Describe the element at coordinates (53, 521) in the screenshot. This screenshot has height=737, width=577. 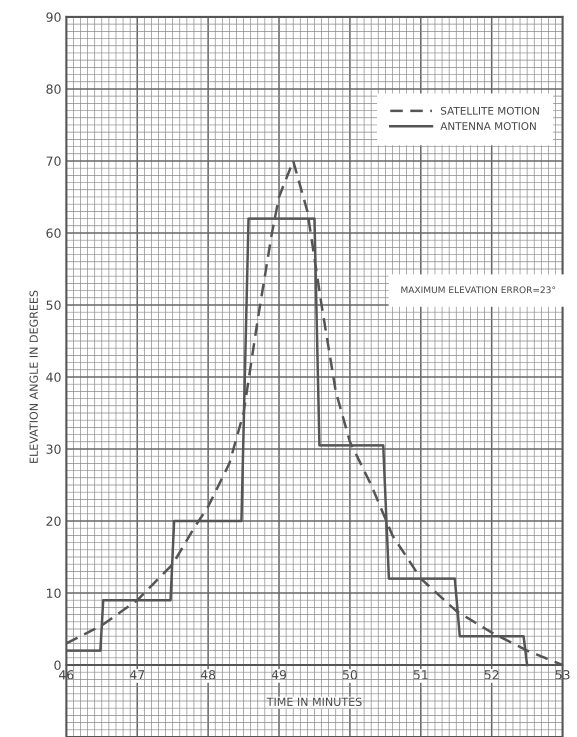
I see `y-tick-label: 20` at that location.